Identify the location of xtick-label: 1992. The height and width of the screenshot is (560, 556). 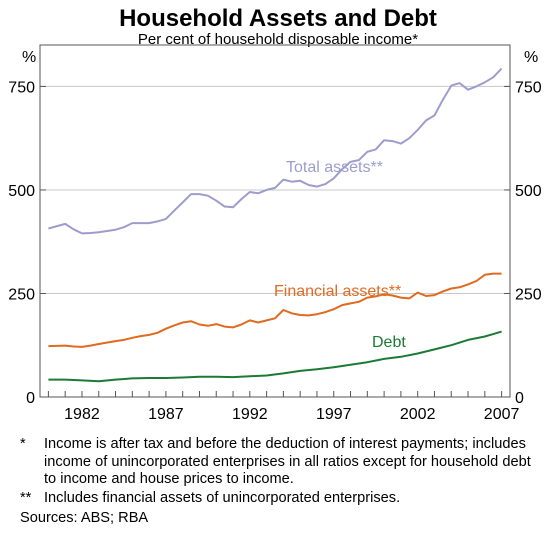
(250, 414).